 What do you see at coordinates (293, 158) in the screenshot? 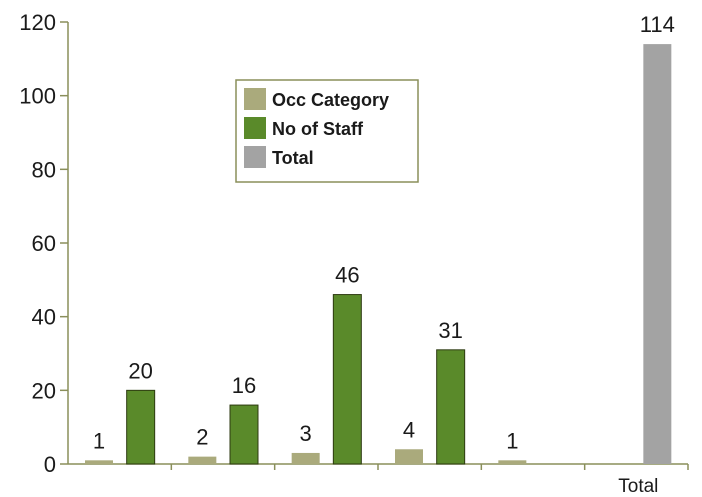
I see `legend-label-total: Total` at bounding box center [293, 158].